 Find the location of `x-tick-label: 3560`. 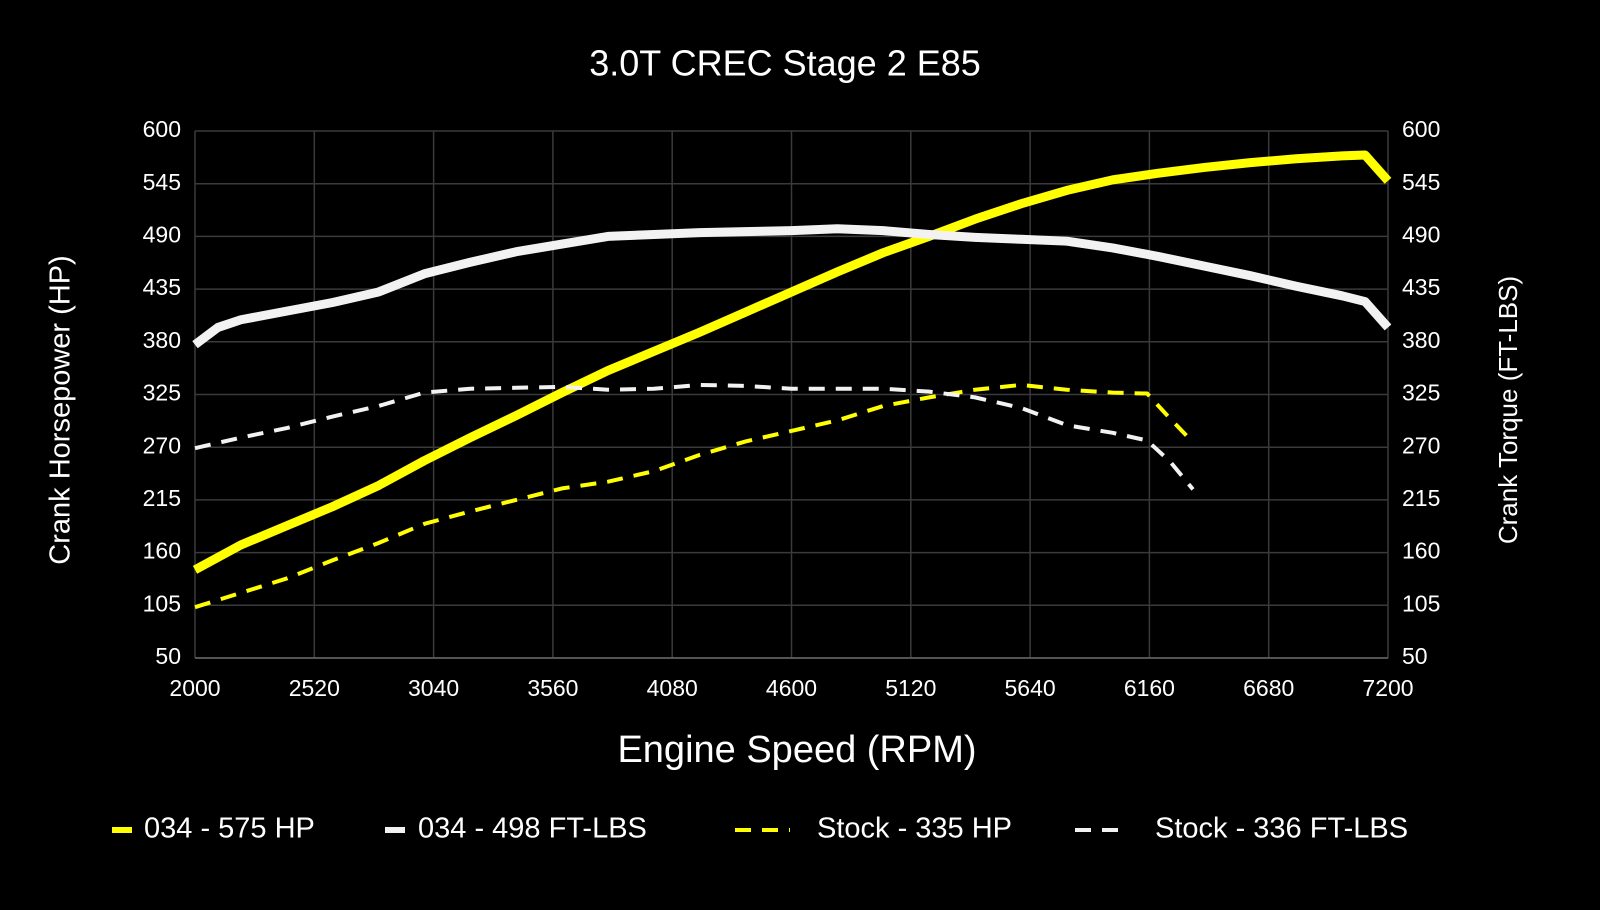

x-tick-label: 3560 is located at coordinates (552, 688).